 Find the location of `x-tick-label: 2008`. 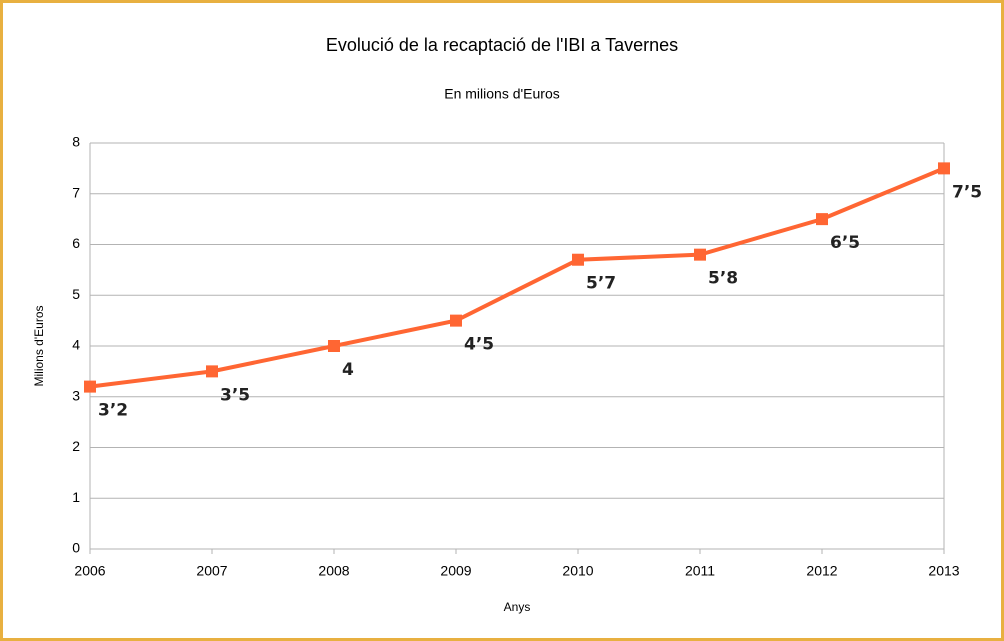

x-tick-label: 2008 is located at coordinates (333, 571).